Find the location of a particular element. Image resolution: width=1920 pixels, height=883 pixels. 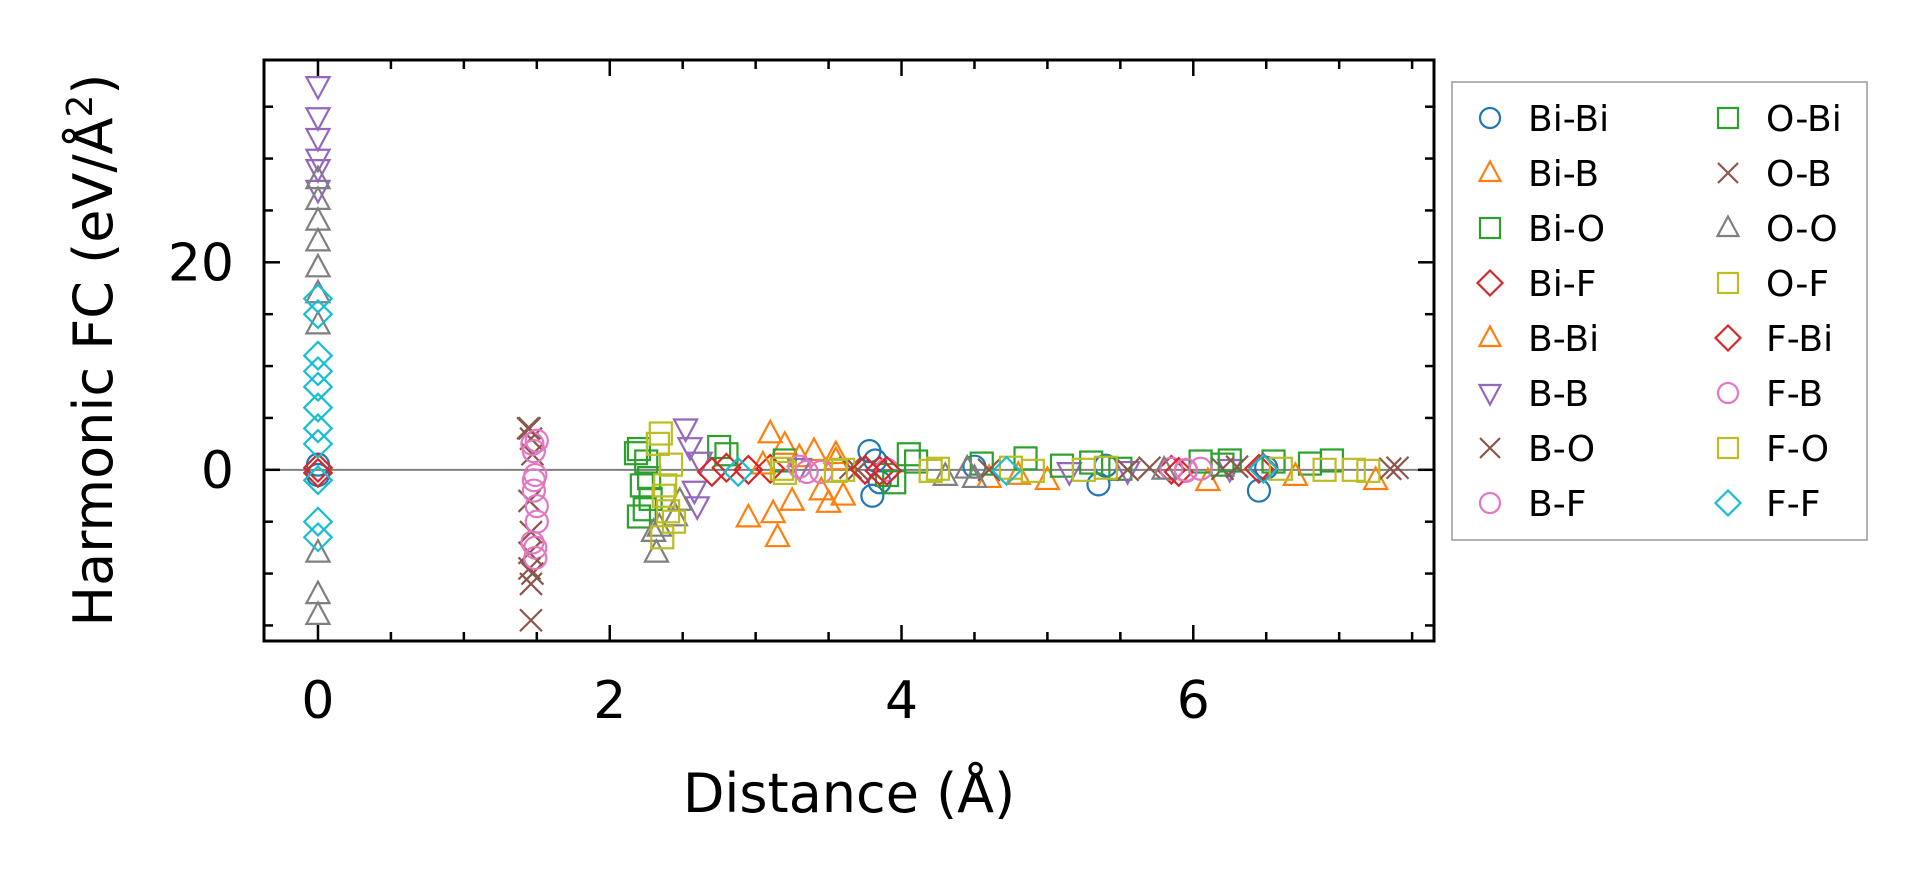

legend-entry: F-B is located at coordinates (1769, 394).